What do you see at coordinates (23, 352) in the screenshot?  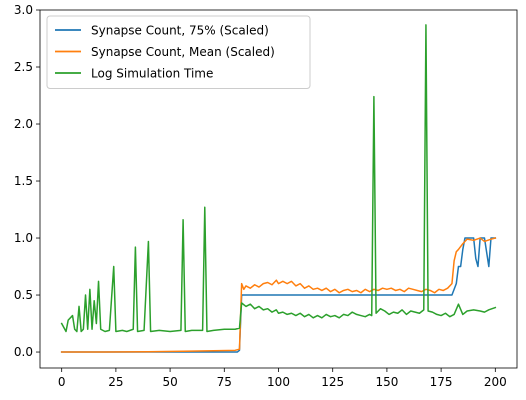 I see `y-tick-label: 0.0` at bounding box center [23, 352].